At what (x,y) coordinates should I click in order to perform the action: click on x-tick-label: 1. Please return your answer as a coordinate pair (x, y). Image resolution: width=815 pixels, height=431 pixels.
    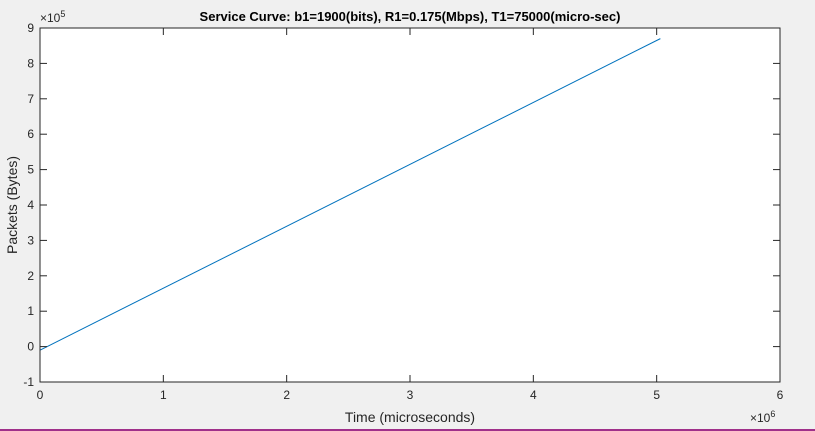
    Looking at the image, I should click on (163, 395).